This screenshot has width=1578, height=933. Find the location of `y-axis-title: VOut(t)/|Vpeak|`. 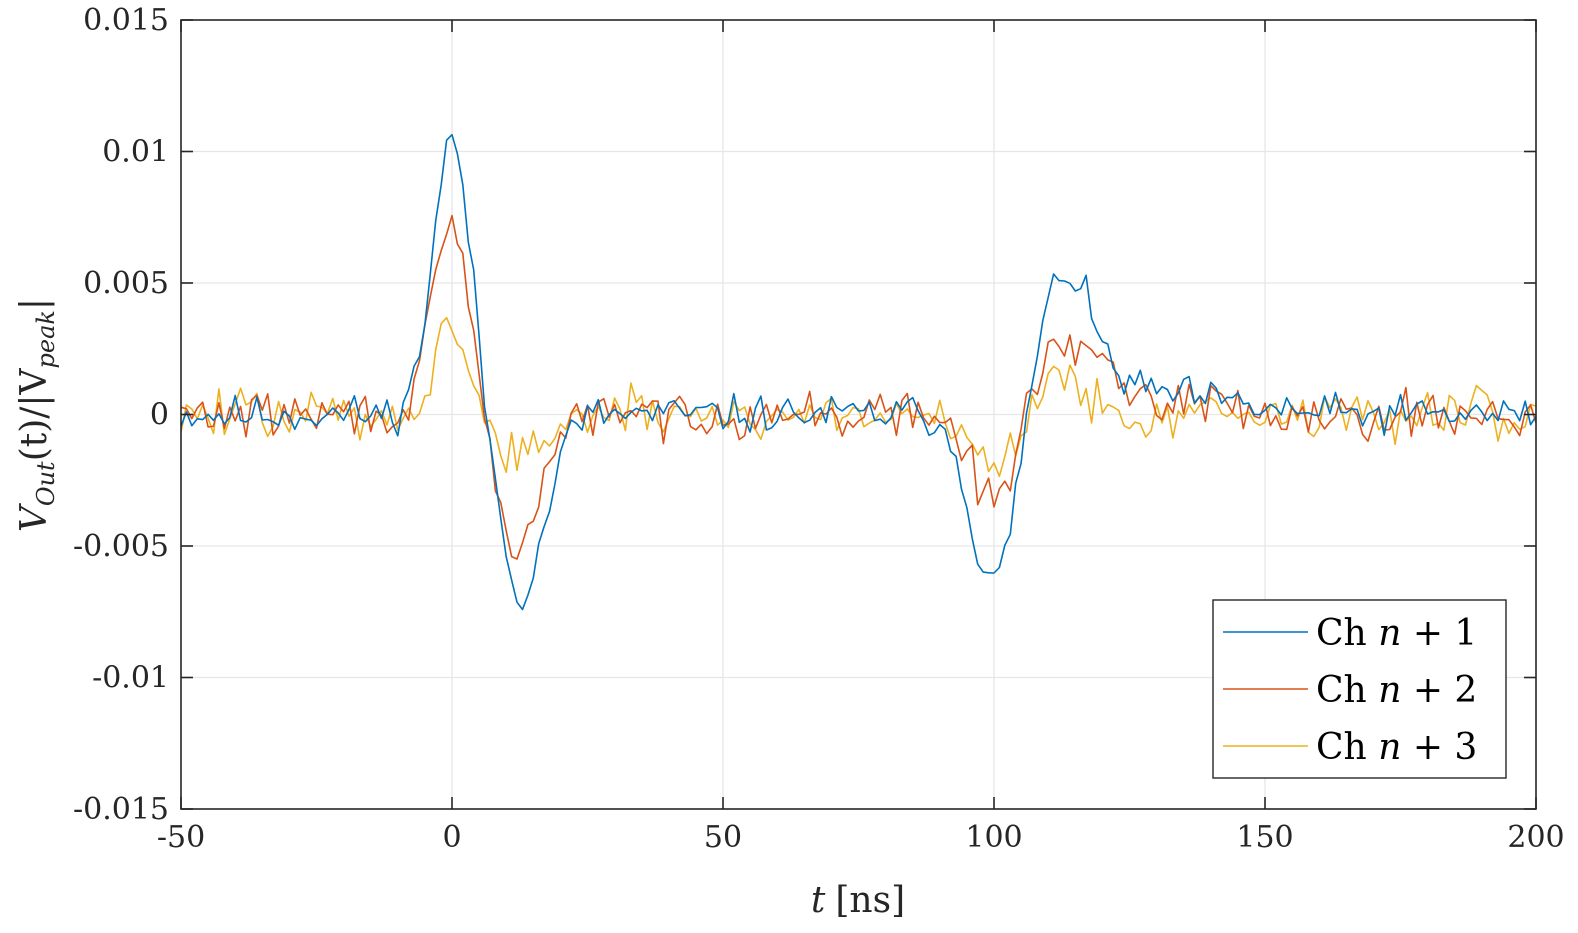

y-axis-title: VOut(t)/|Vpeak| is located at coordinates (37, 415).